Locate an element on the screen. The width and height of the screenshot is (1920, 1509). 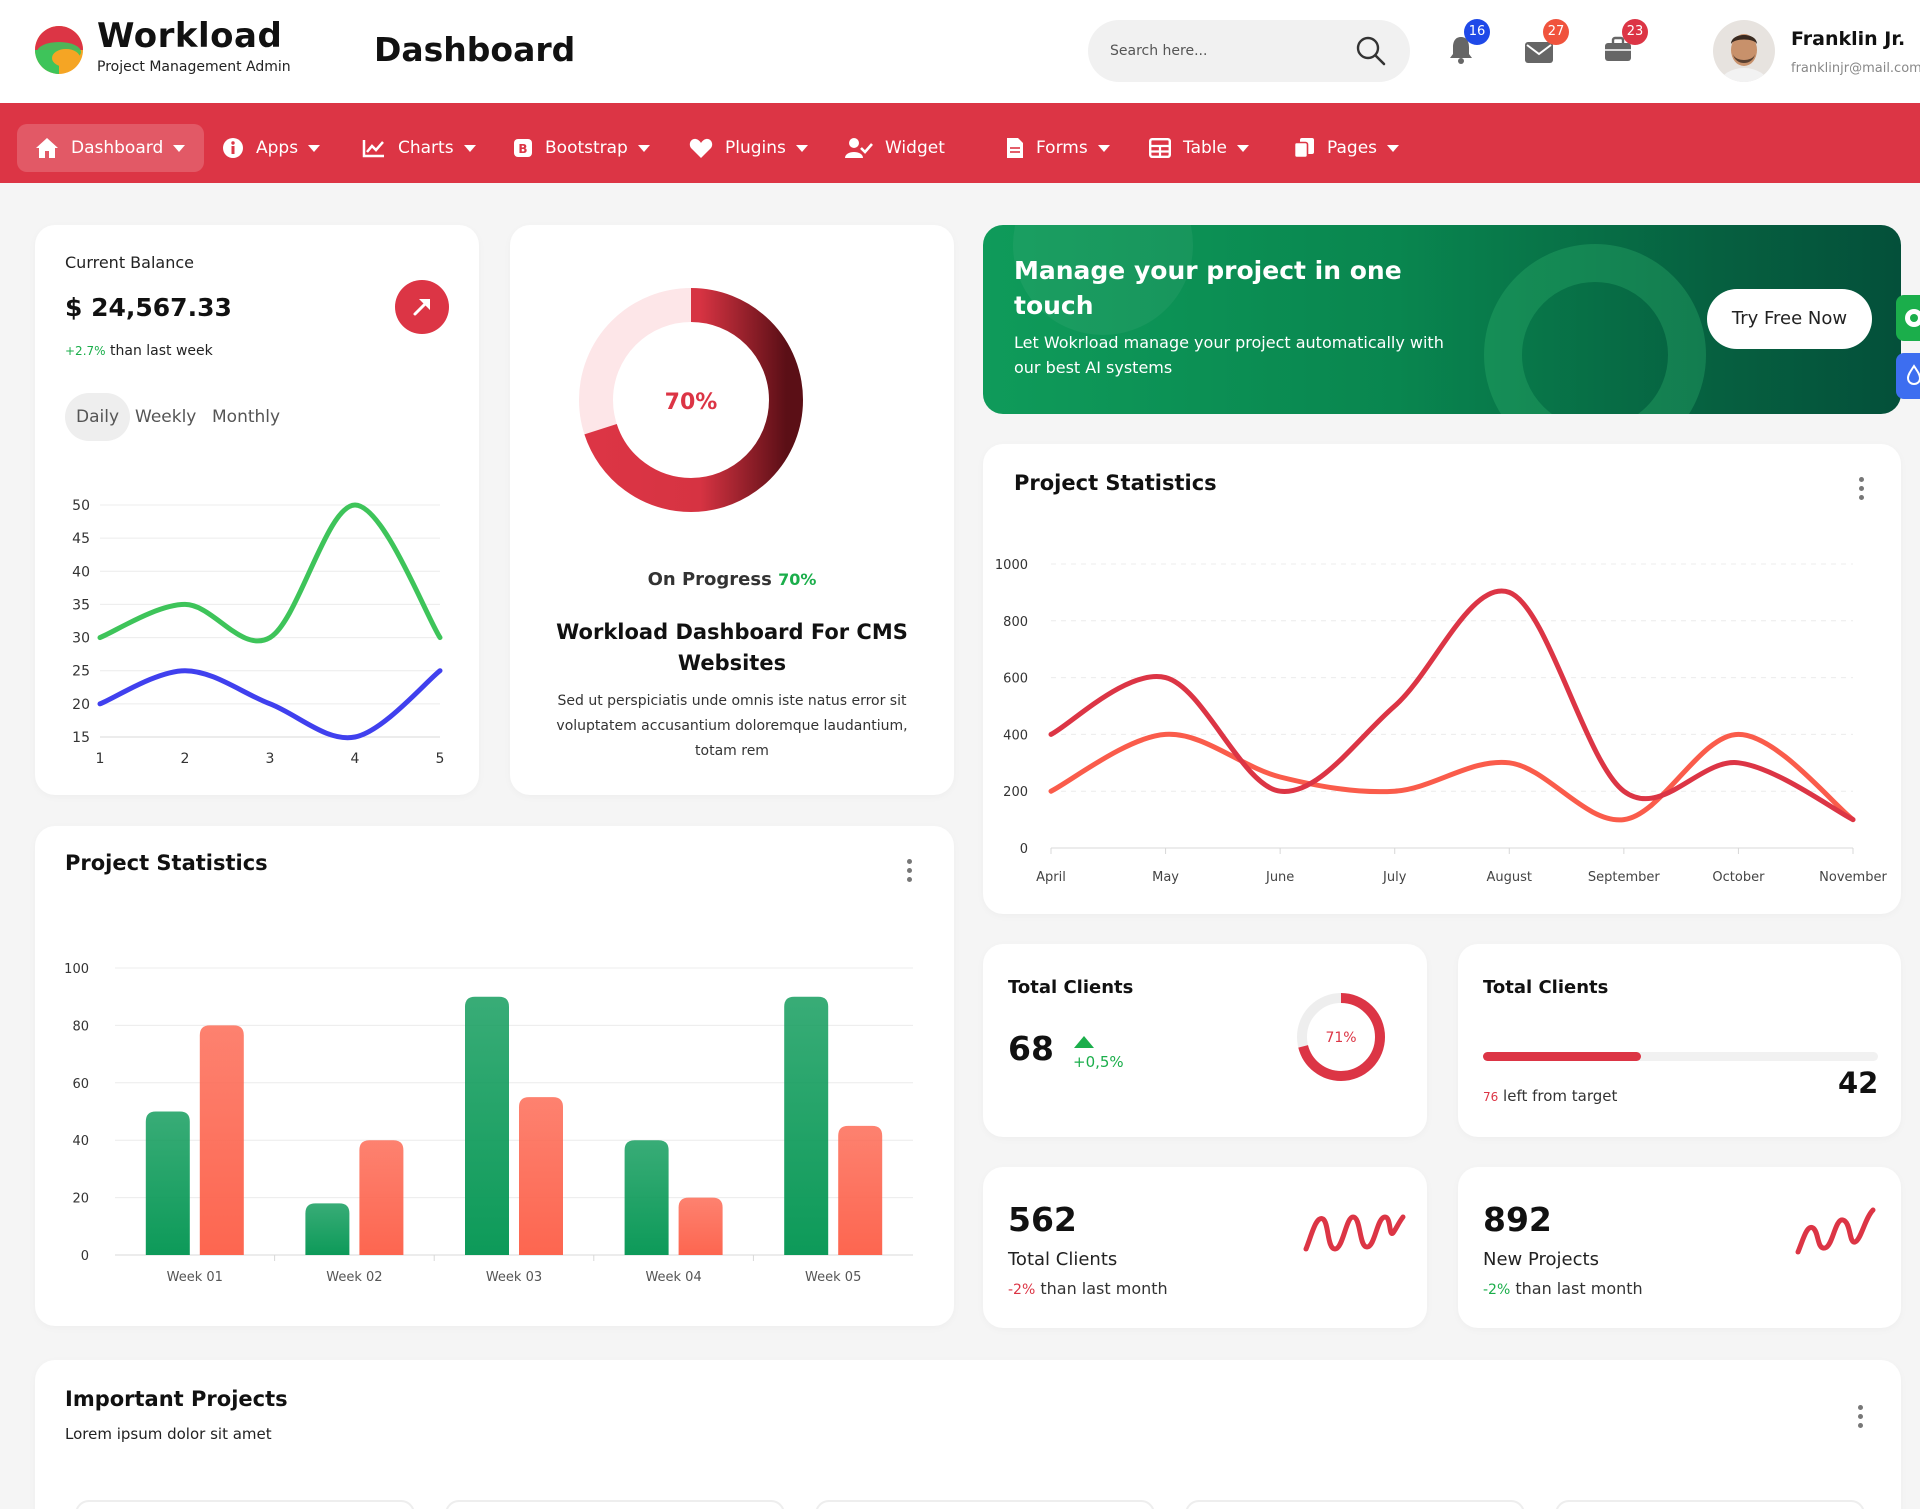
card-title: Project Statistics is located at coordinates (166, 863).